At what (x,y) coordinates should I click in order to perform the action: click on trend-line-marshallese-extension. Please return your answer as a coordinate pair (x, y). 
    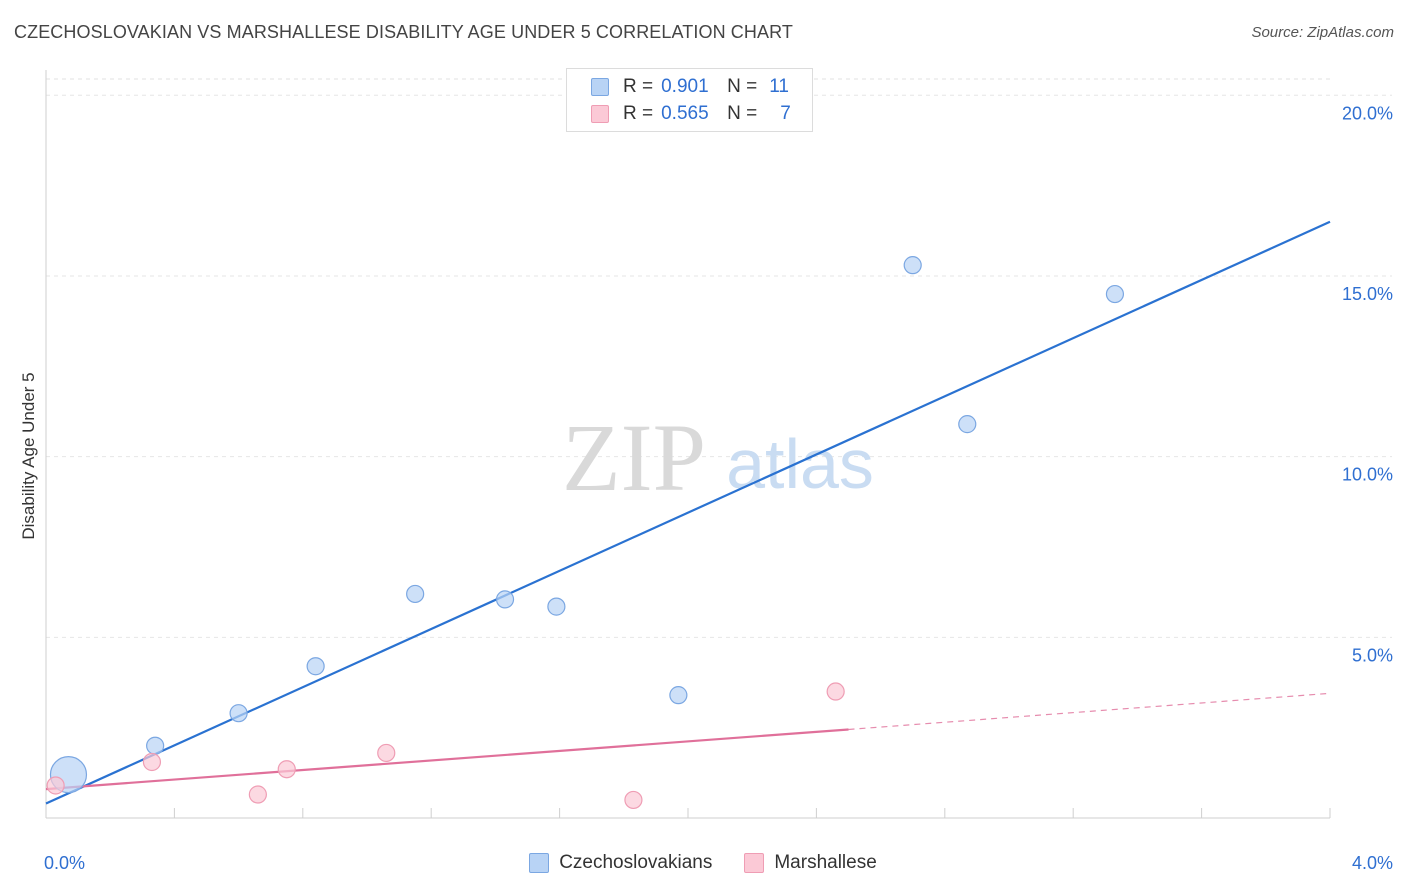
    Looking at the image, I should click on (1089, 711).